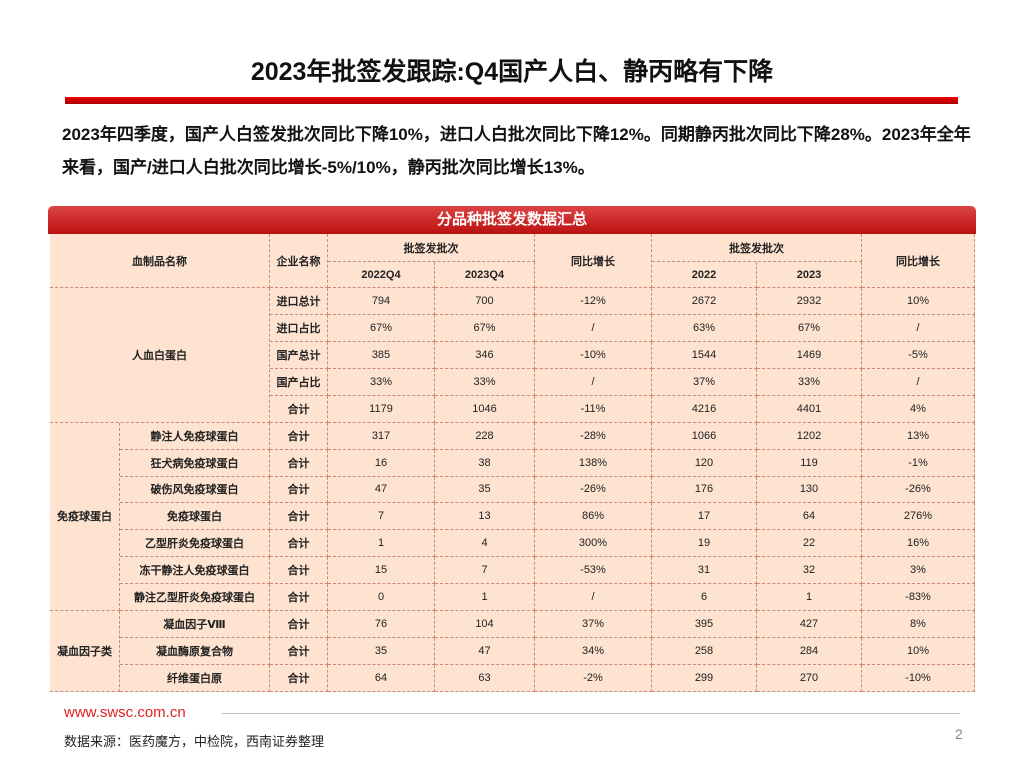  Describe the element at coordinates (485, 517) in the screenshot. I see `data-cell: 13` at that location.